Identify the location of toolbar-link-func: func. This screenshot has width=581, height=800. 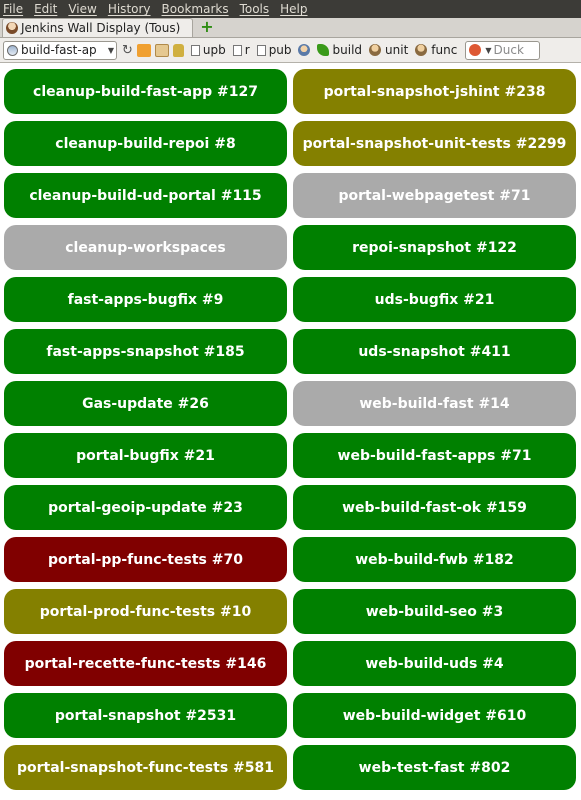
(436, 50).